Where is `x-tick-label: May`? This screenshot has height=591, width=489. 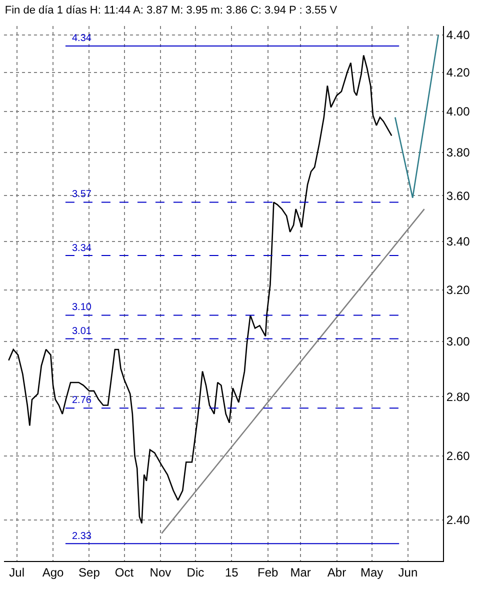
x-tick-label: May is located at coordinates (372, 572).